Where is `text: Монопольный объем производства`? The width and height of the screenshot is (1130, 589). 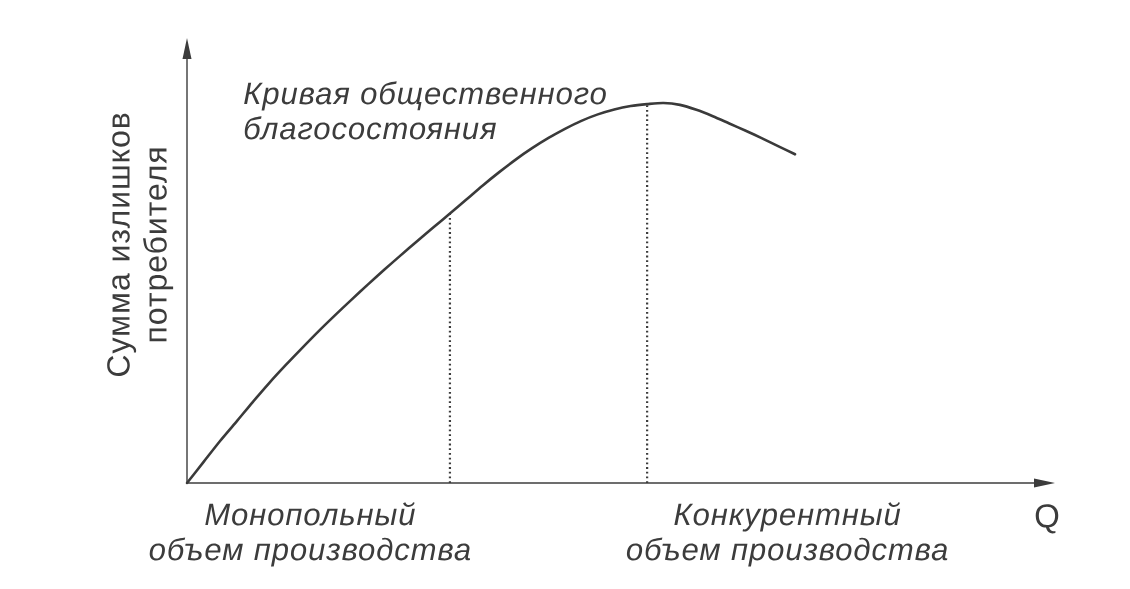 text: Монопольный объем производства is located at coordinates (310, 534).